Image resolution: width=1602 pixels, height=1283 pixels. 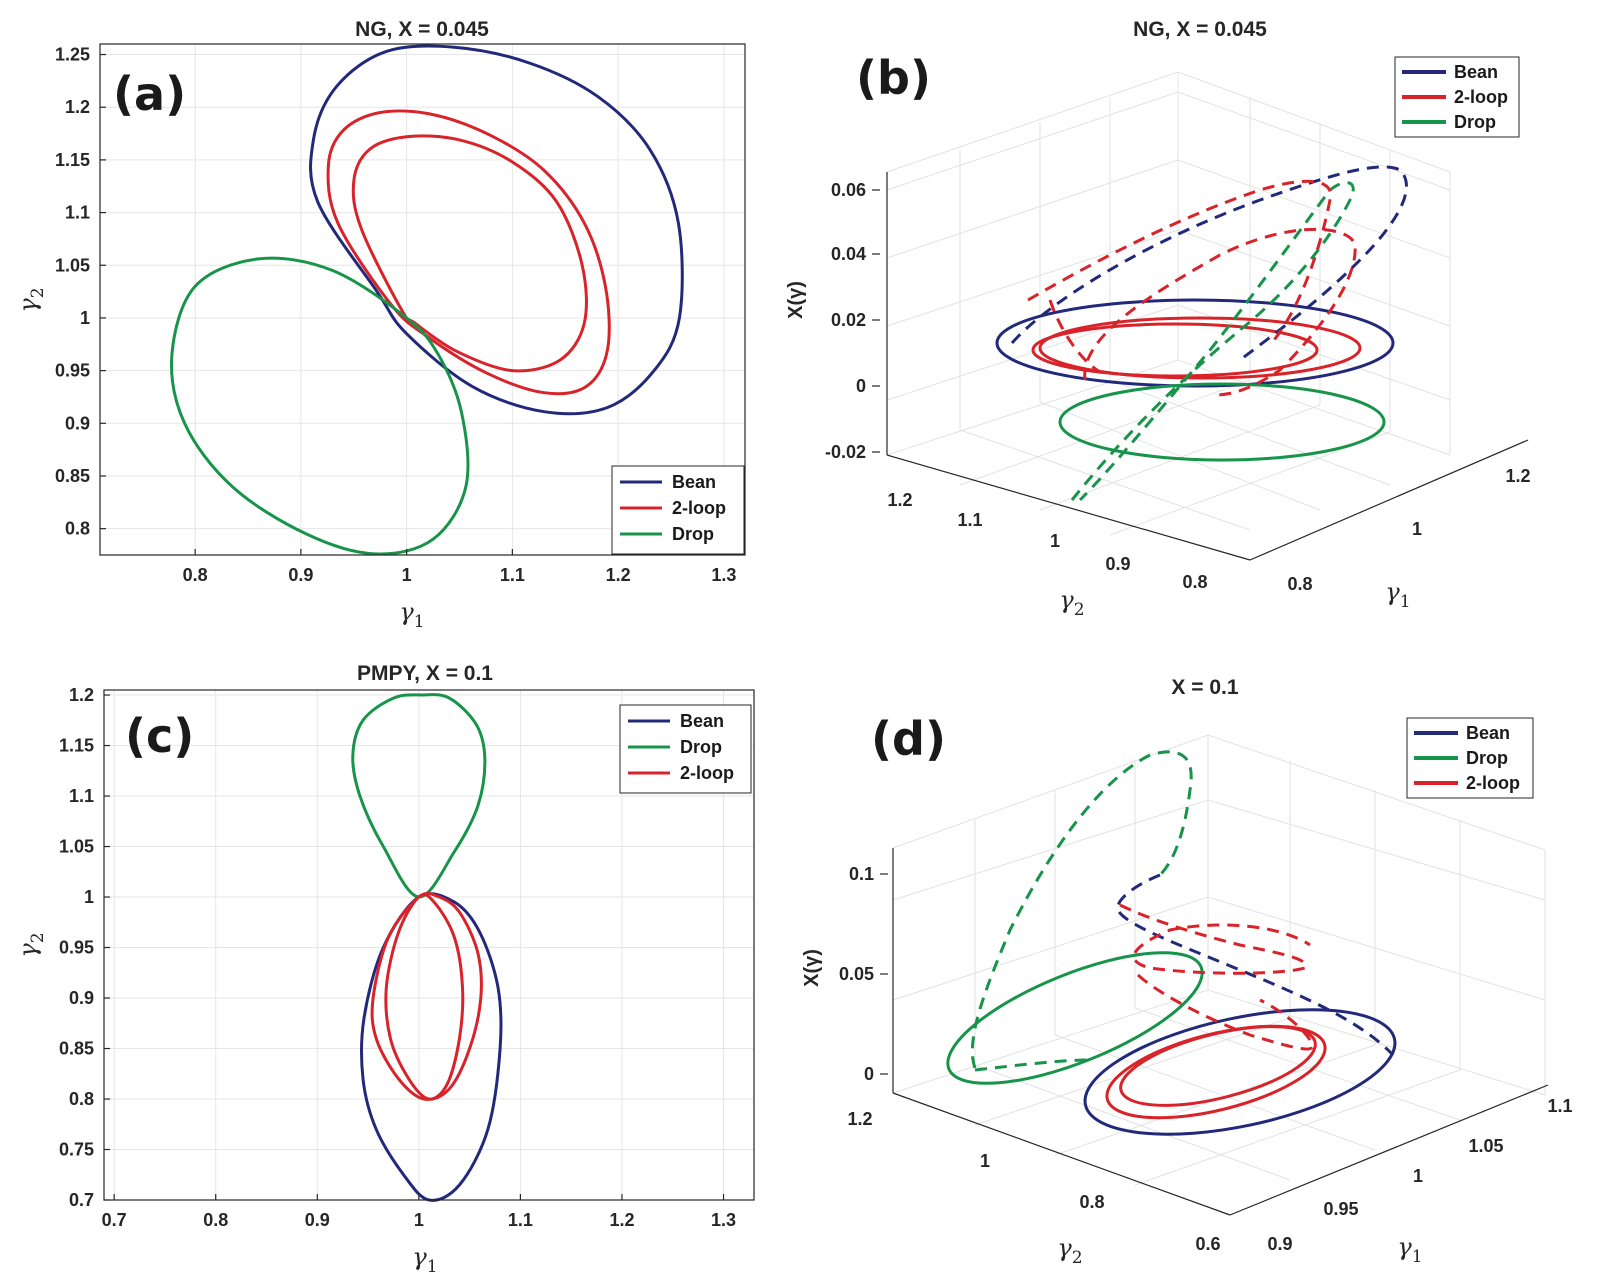 I want to click on panel-b-gamma1-label: γ1, so click(x=1397, y=595).